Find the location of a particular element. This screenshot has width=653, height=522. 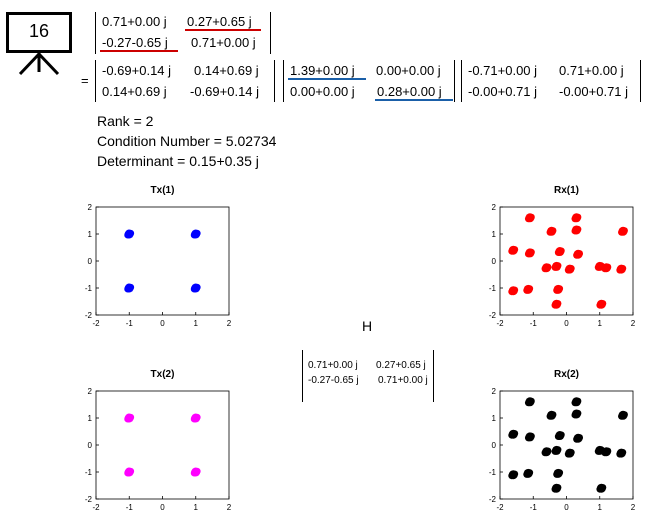

h-cell-21: -0.27-0.65 j is located at coordinates (135, 42).